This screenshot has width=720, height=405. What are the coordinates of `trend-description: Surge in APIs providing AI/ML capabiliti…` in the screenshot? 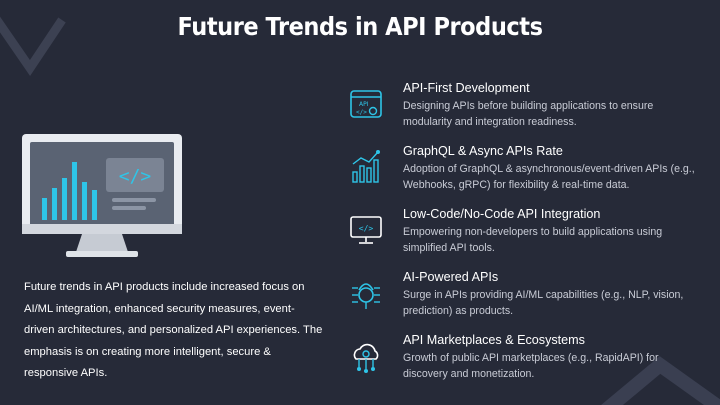 It's located at (543, 303).